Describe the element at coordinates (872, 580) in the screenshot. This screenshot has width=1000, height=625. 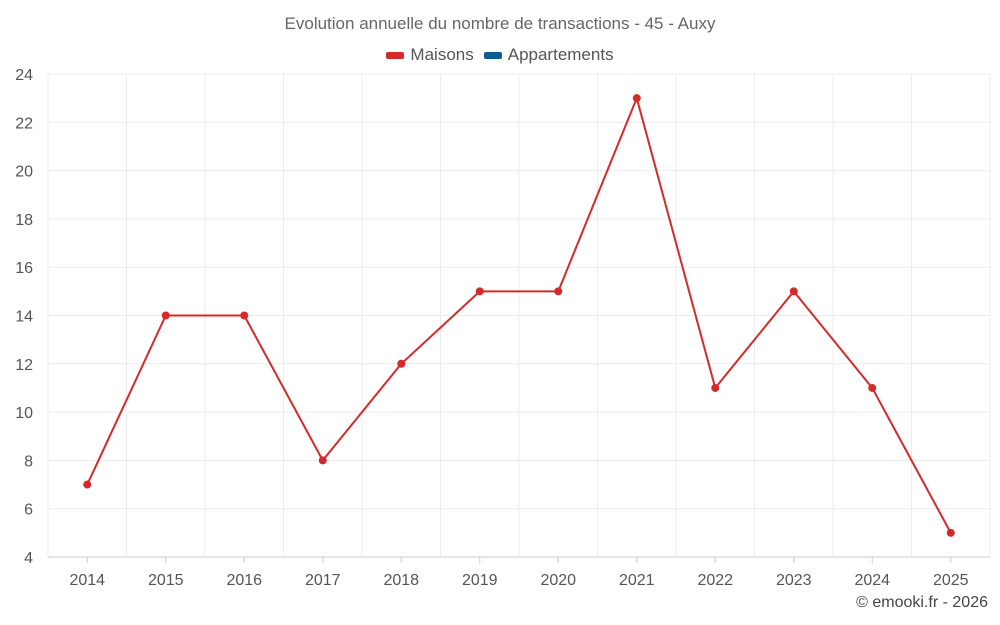
I see `x-tick-label: 2024` at that location.